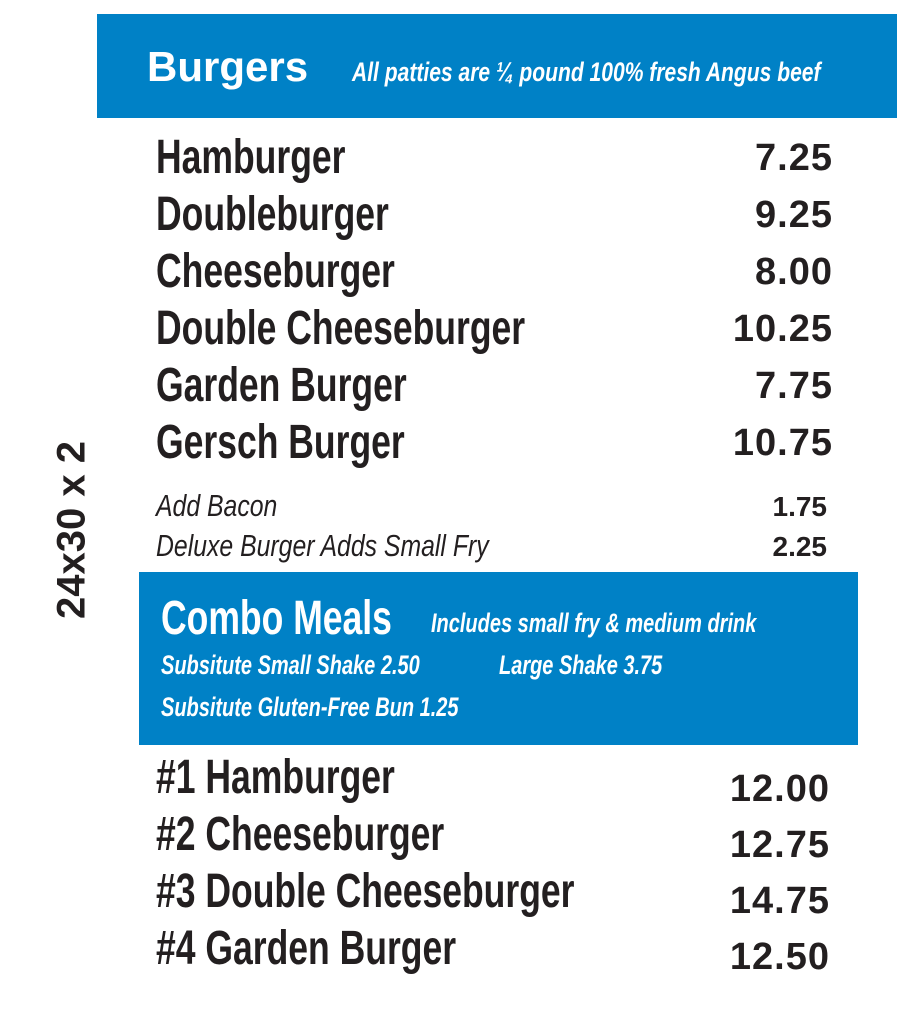 The image size is (907, 1024). What do you see at coordinates (217, 505) in the screenshot?
I see `addon-text: Add Bacon` at bounding box center [217, 505].